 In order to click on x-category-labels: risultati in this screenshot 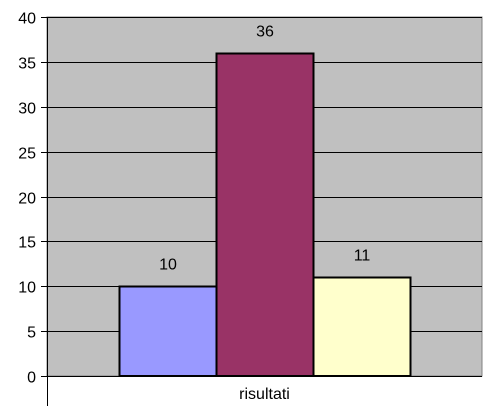, I will do `click(264, 394)`.